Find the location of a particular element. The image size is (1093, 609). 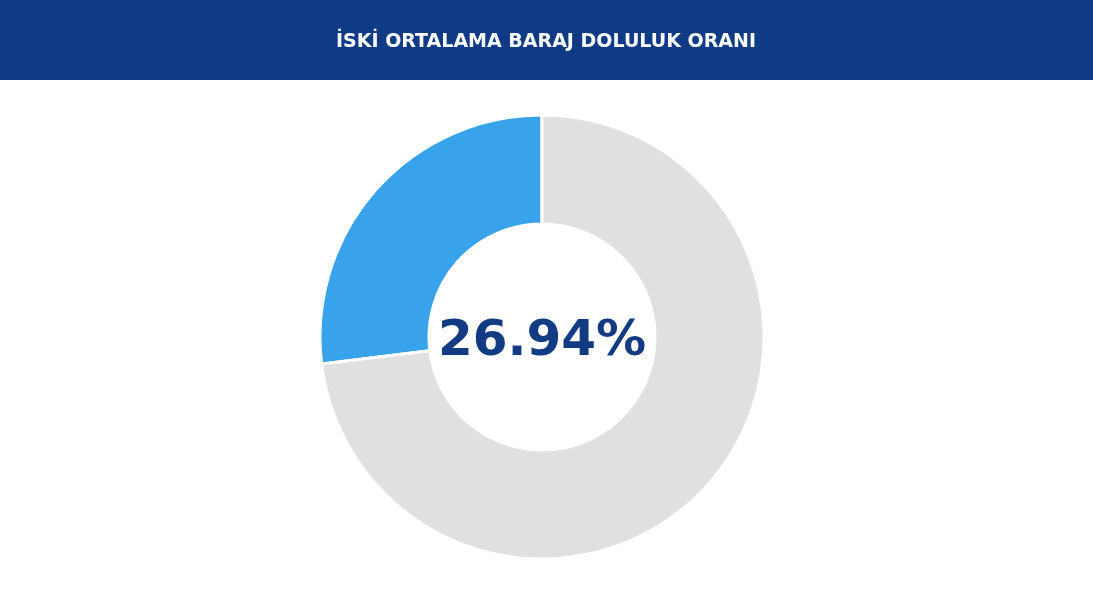

text: 26.94% is located at coordinates (542, 337).